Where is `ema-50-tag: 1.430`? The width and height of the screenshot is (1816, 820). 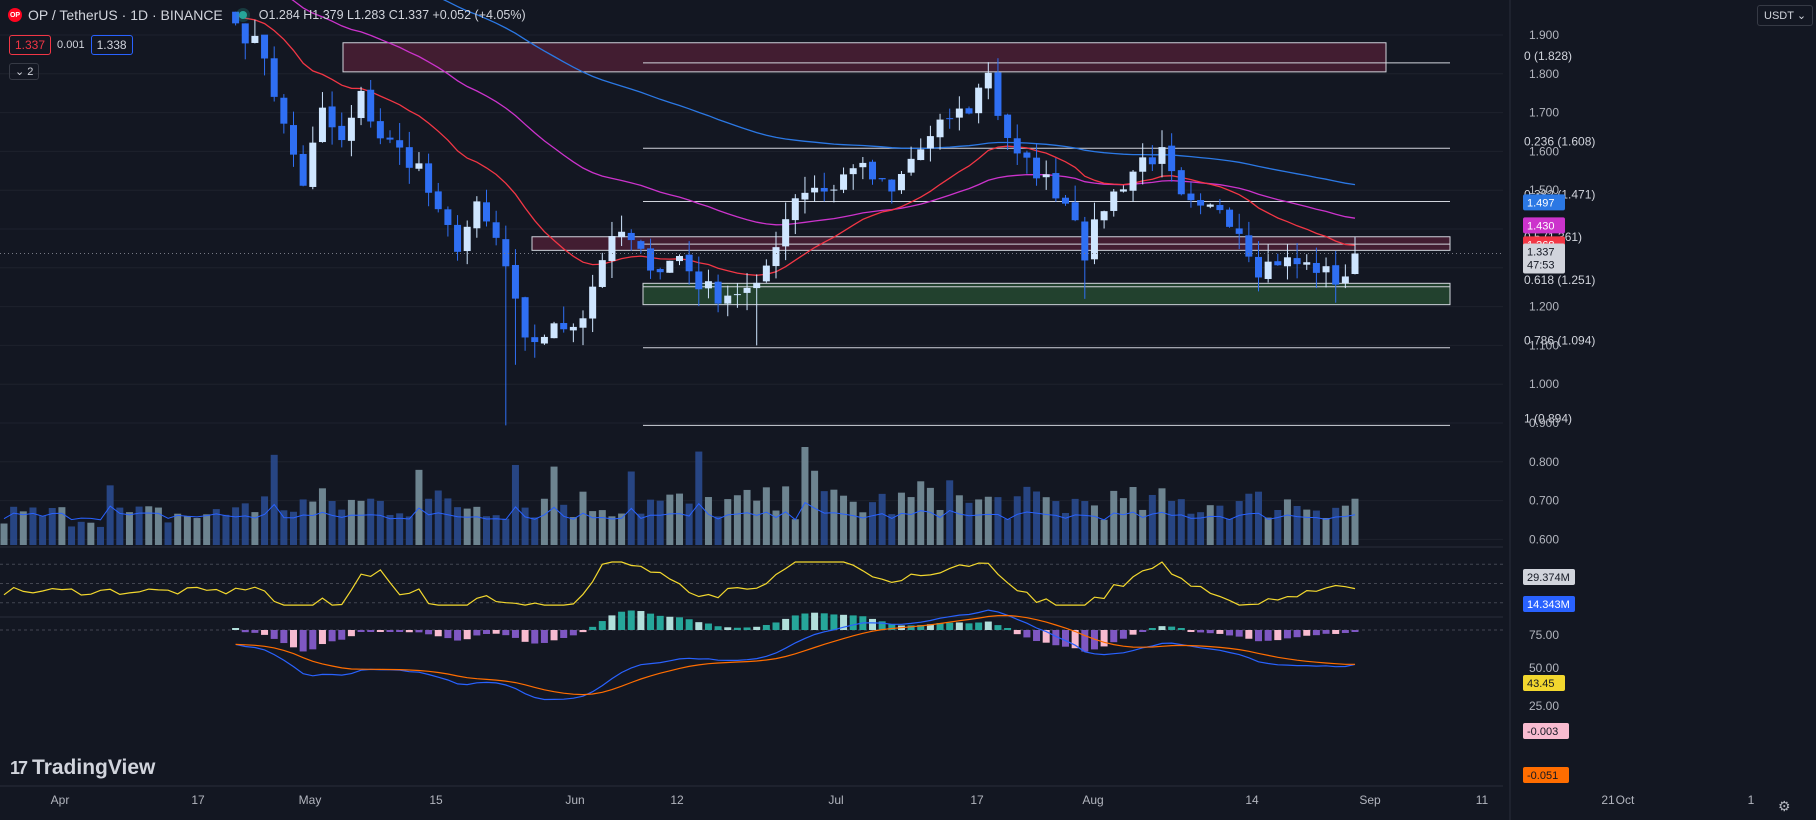 ema-50-tag: 1.430 is located at coordinates (1544, 225).